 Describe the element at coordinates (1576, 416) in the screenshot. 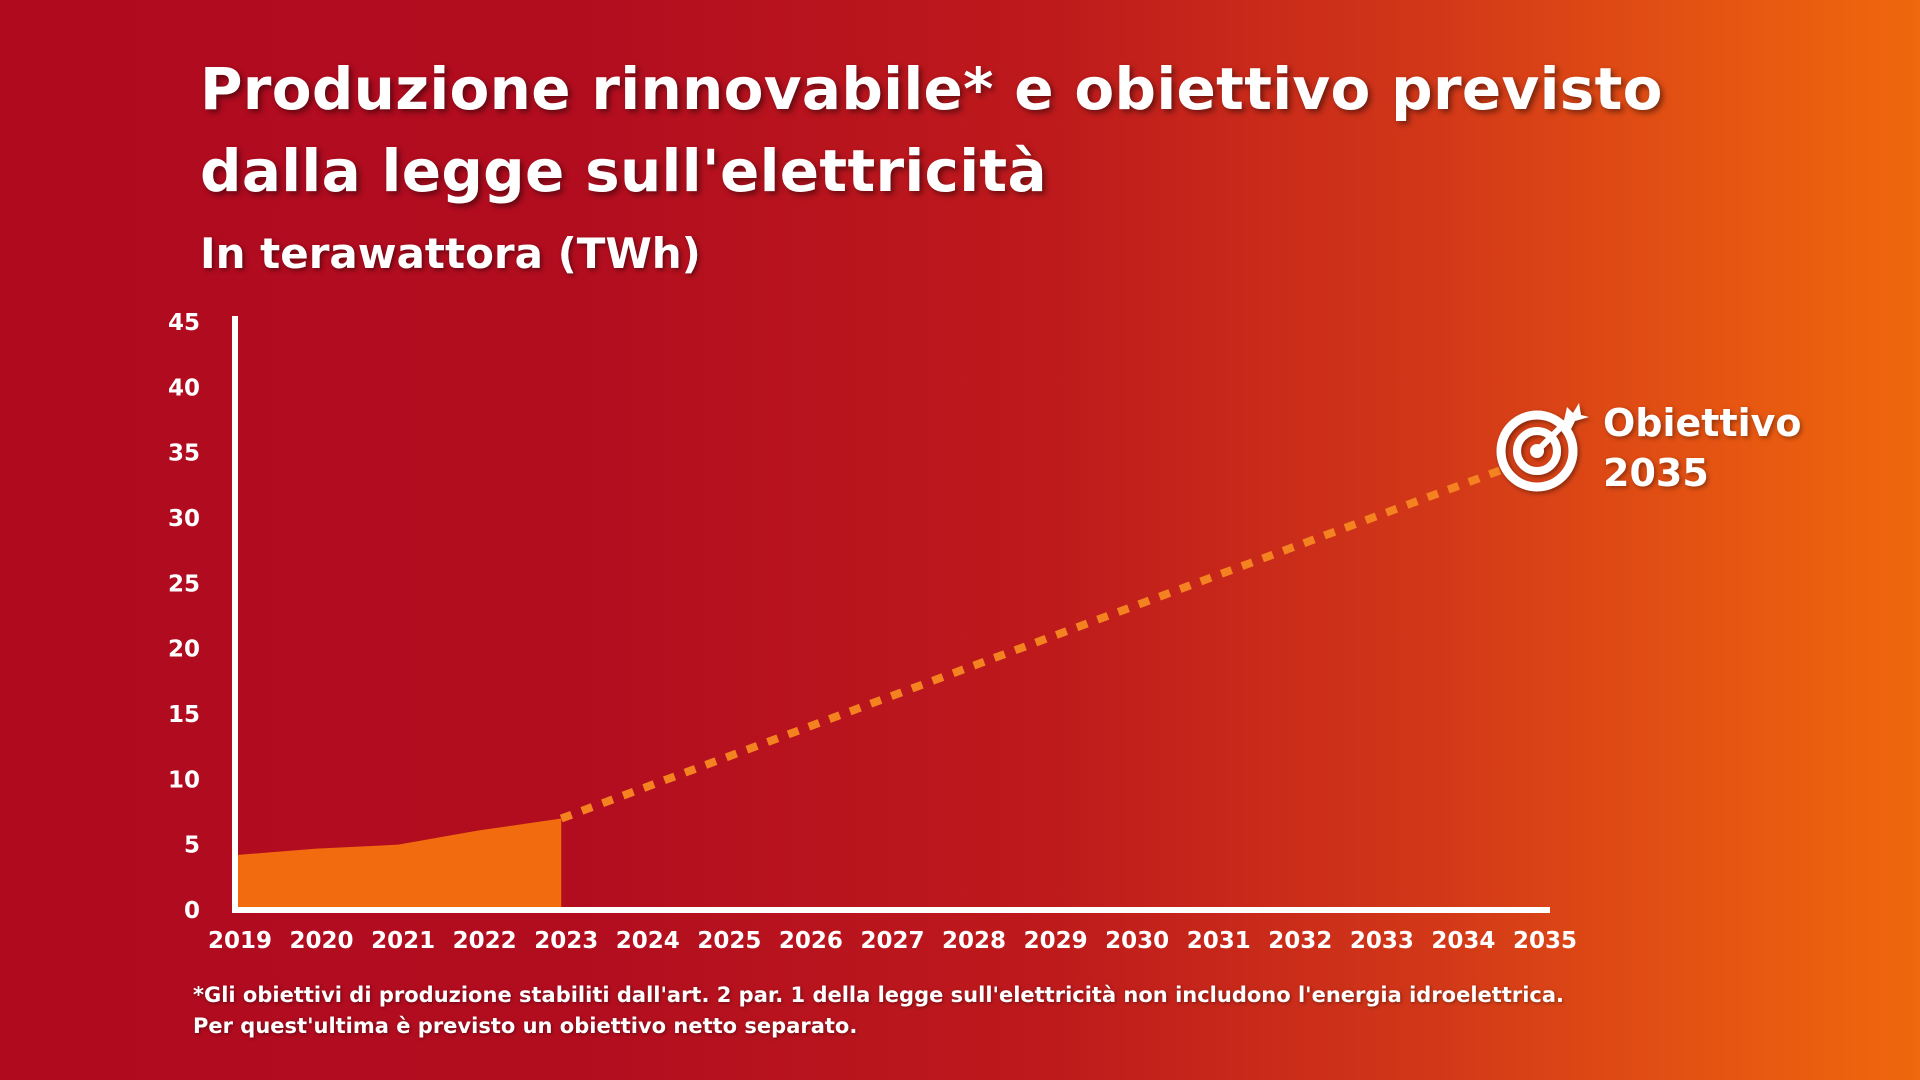

I see `target-arrow-fletching` at that location.